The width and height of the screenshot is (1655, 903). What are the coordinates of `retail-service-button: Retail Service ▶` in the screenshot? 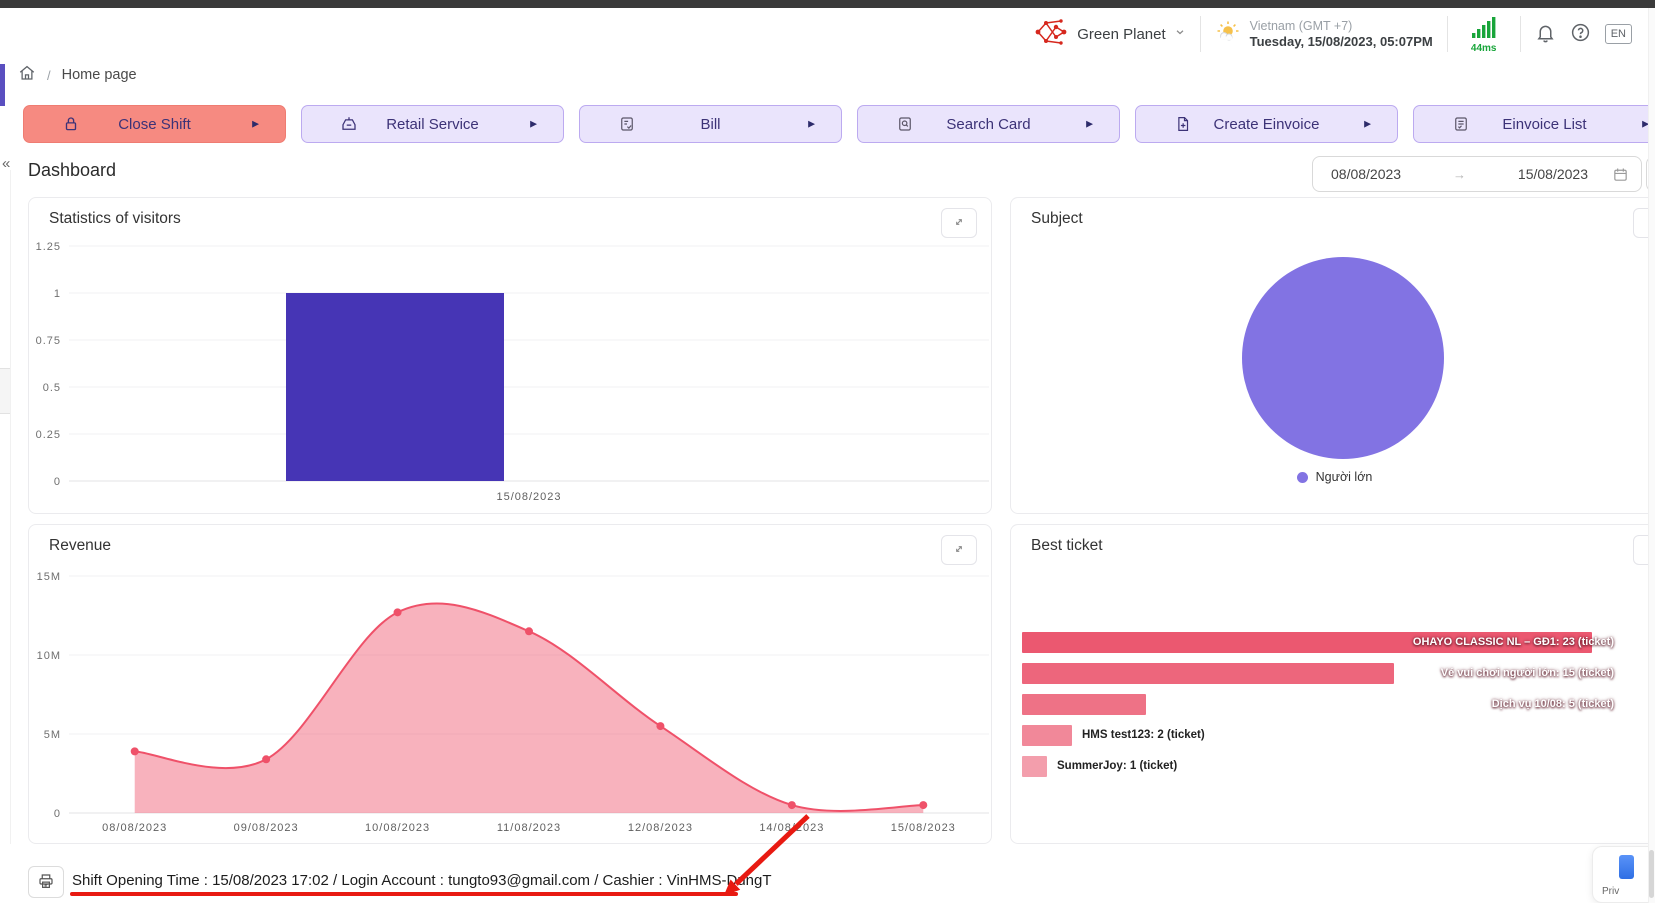 It's located at (432, 124).